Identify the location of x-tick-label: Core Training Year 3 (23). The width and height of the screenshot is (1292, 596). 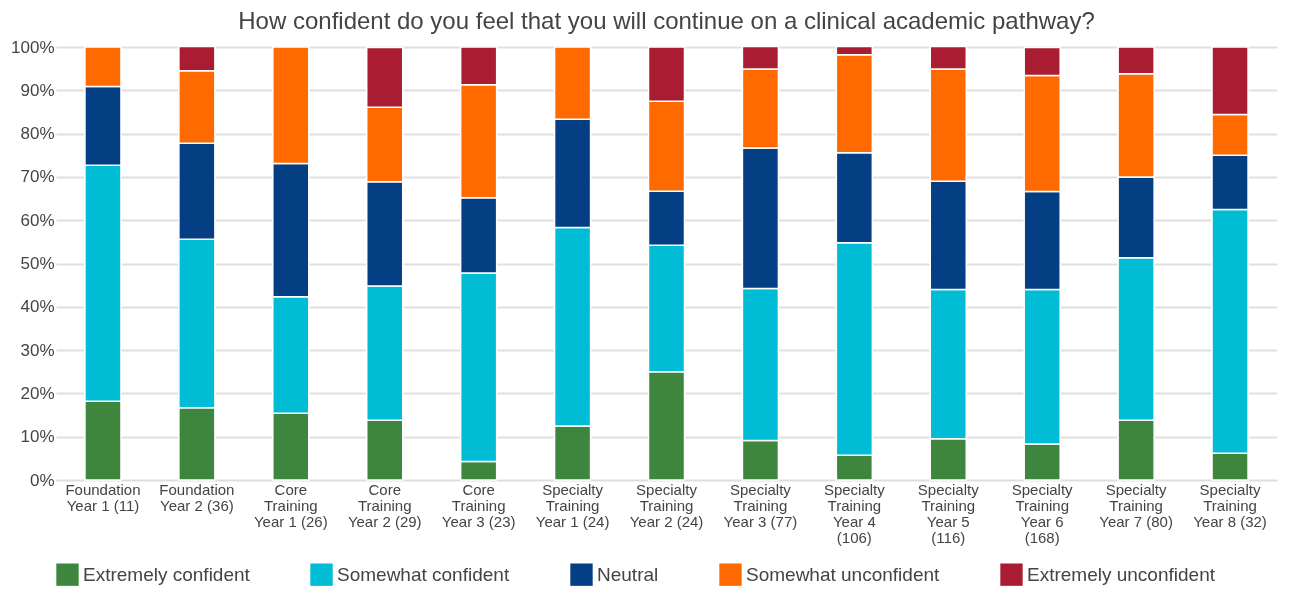
(478, 505).